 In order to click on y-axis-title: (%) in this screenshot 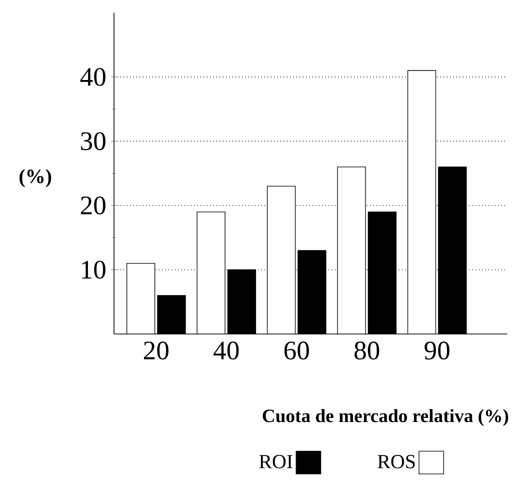, I will do `click(36, 178)`.